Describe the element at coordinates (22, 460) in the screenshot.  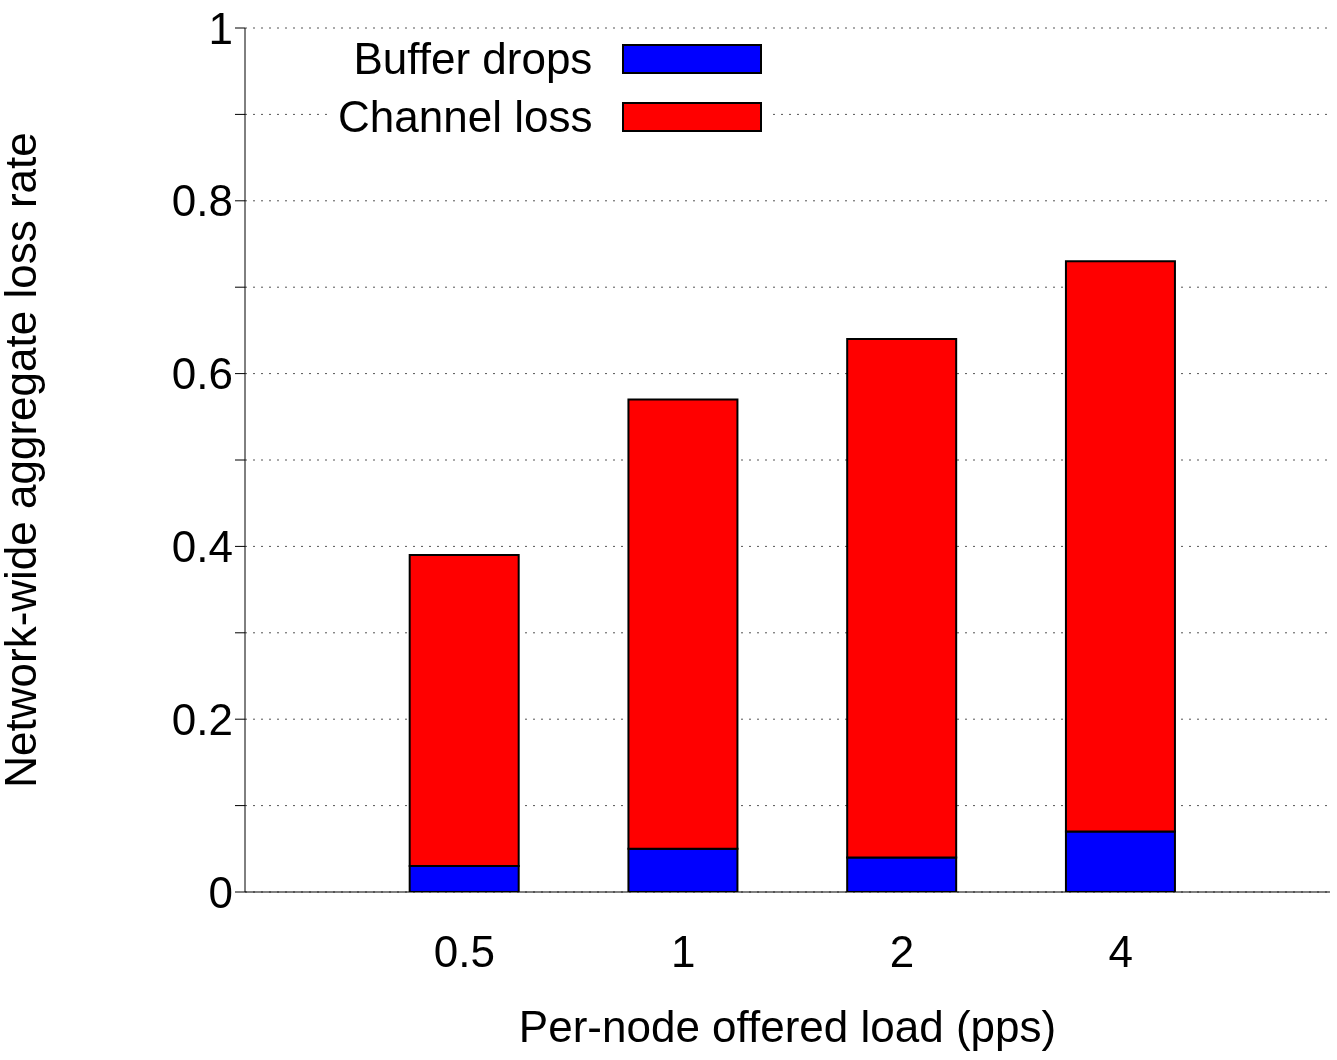
I see `y-axis-title: Network-wide aggregate loss rate` at that location.